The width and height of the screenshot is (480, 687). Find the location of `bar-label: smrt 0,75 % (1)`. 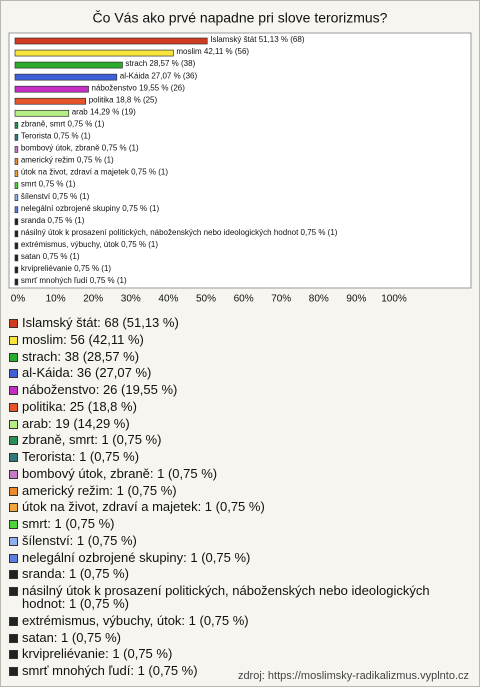

bar-label: smrt 0,75 % (1) is located at coordinates (48, 184).